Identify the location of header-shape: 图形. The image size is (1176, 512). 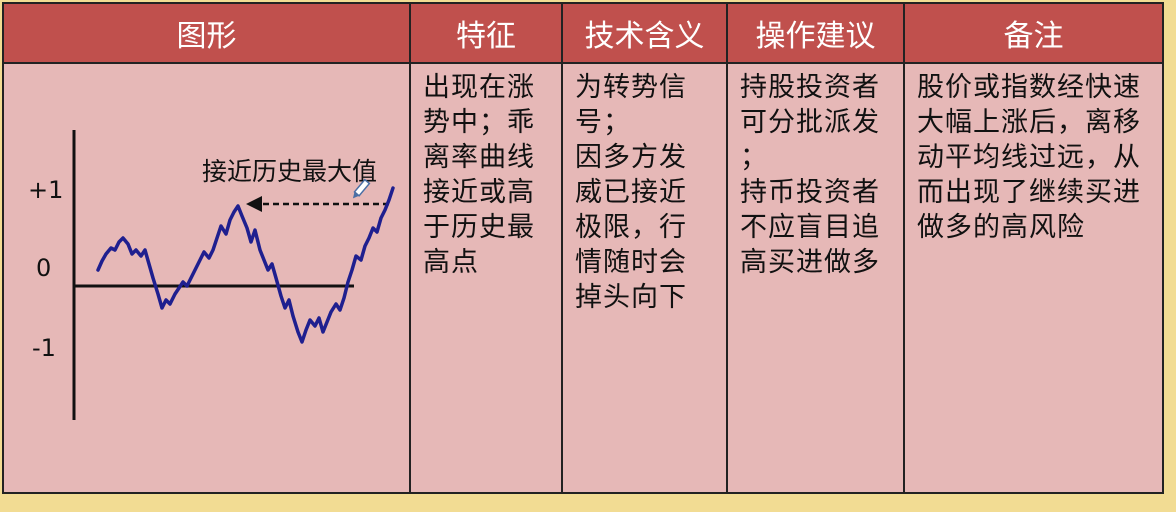
(206, 34).